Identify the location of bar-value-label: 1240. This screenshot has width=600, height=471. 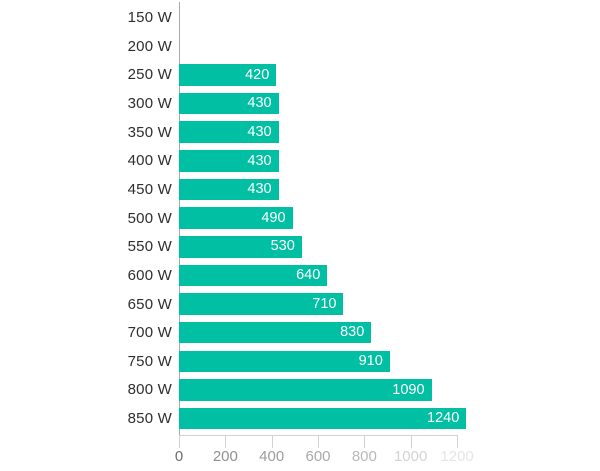
(443, 418).